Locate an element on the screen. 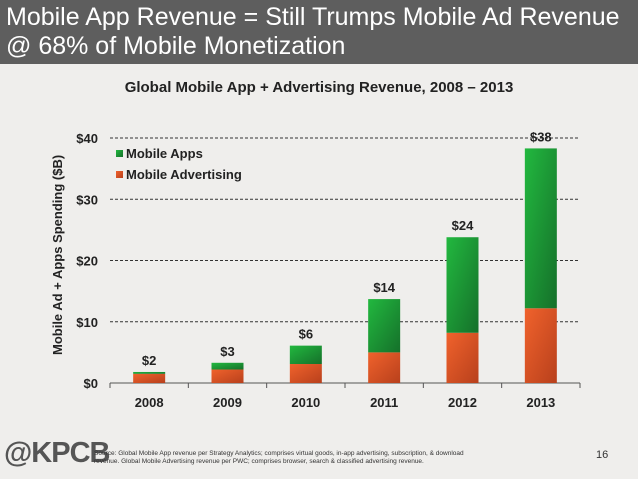 The image size is (638, 479). data-label: $3 is located at coordinates (227, 351).